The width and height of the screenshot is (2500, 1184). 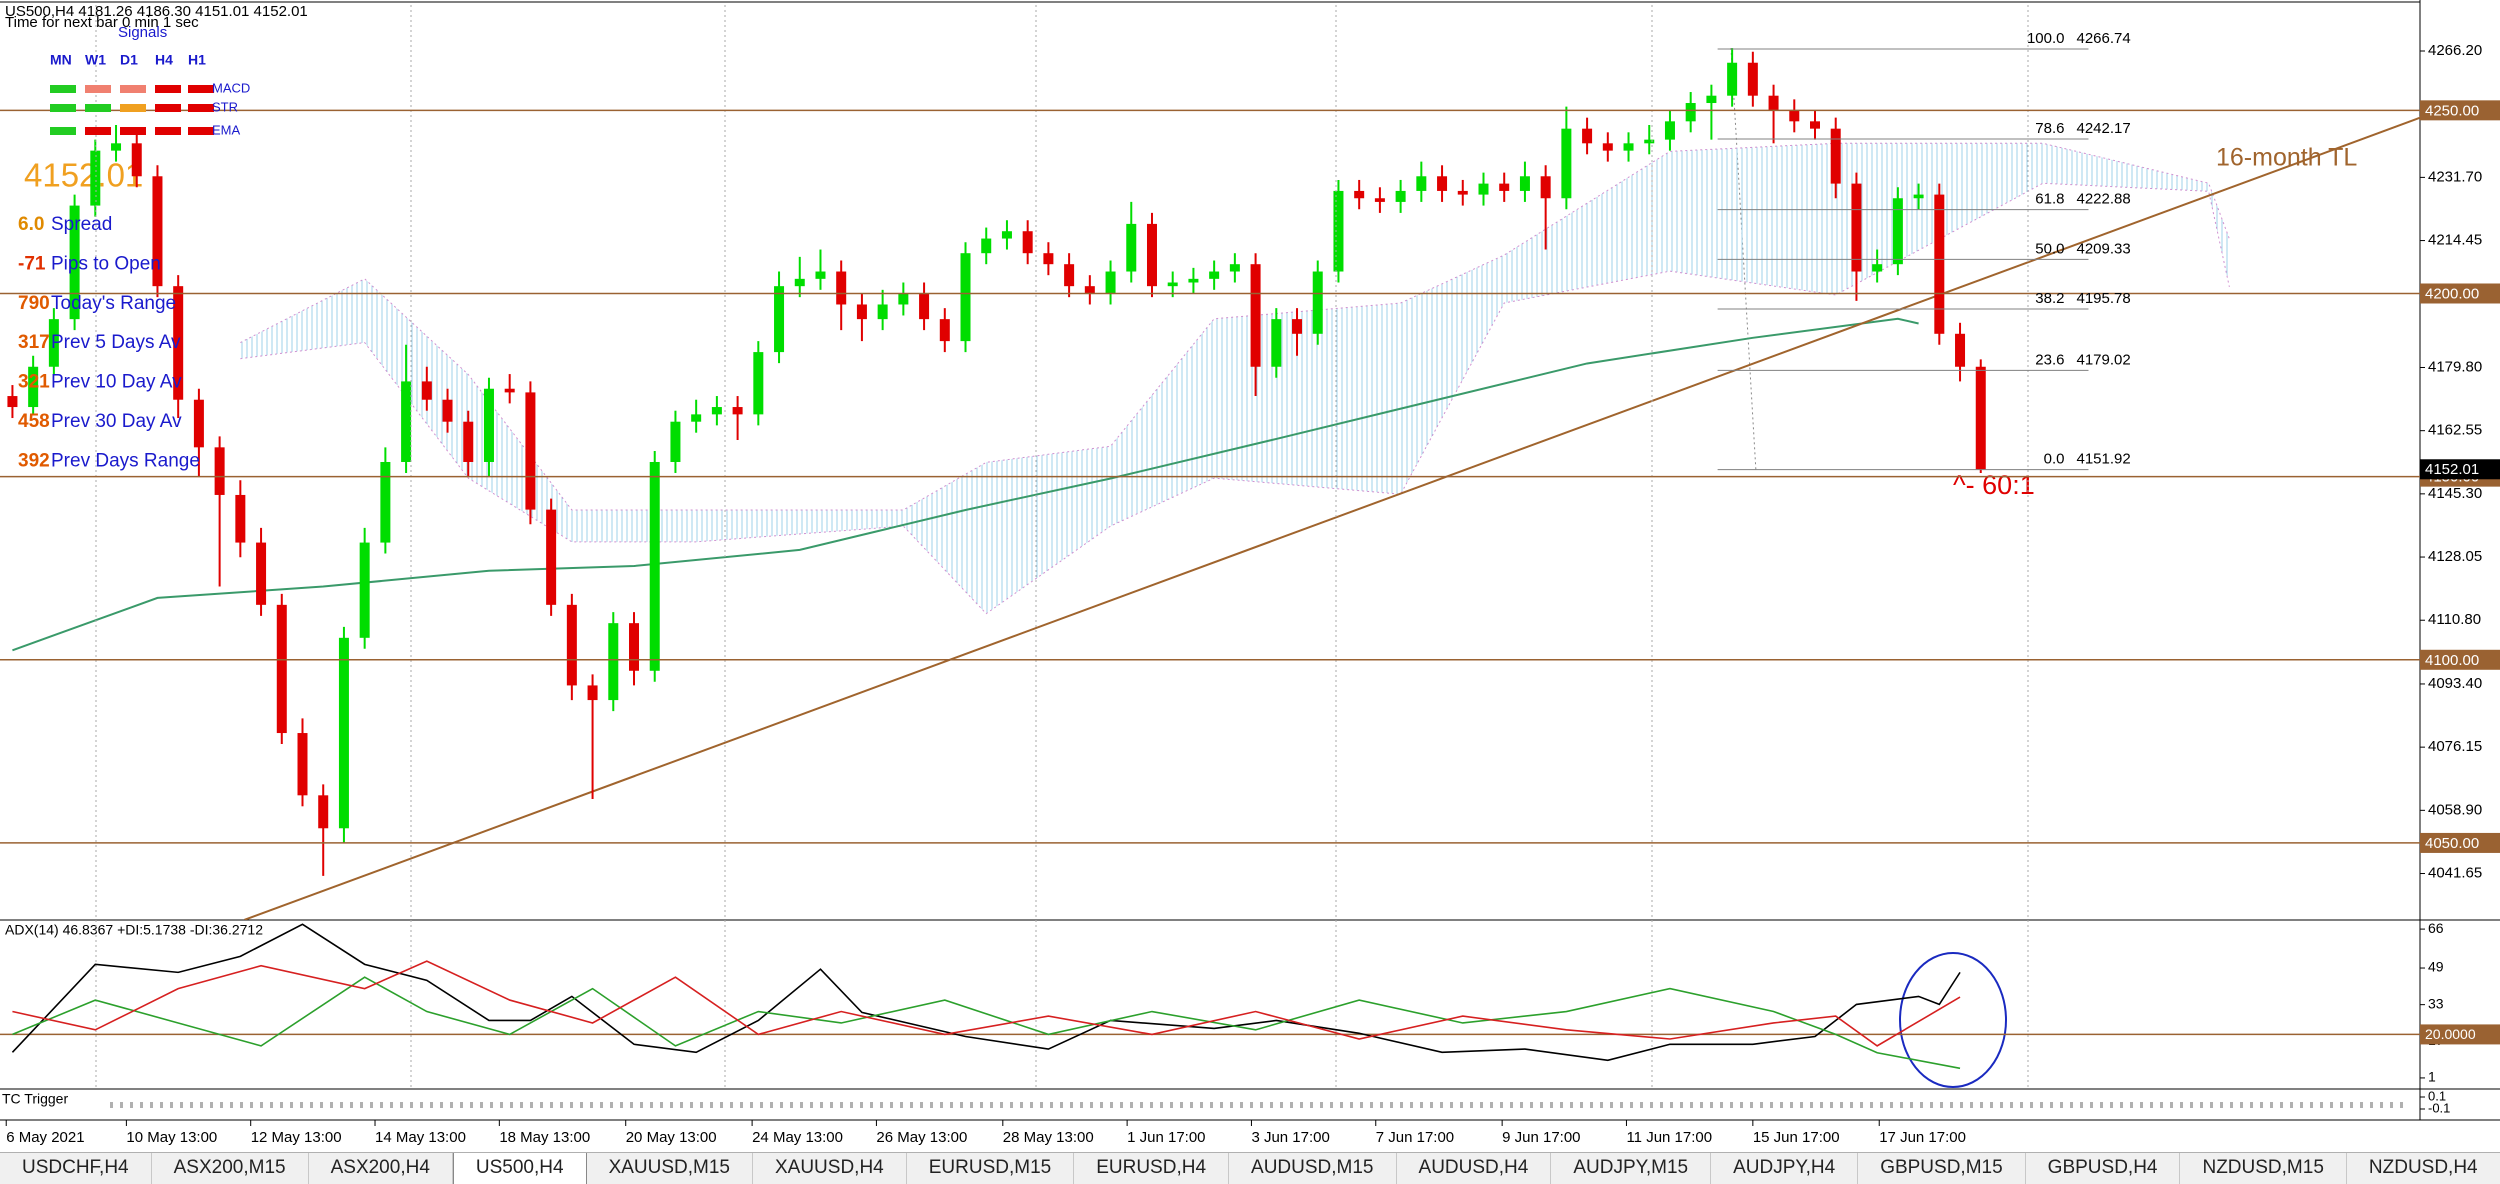 I want to click on level-label: 4100.00, so click(x=2452, y=660).